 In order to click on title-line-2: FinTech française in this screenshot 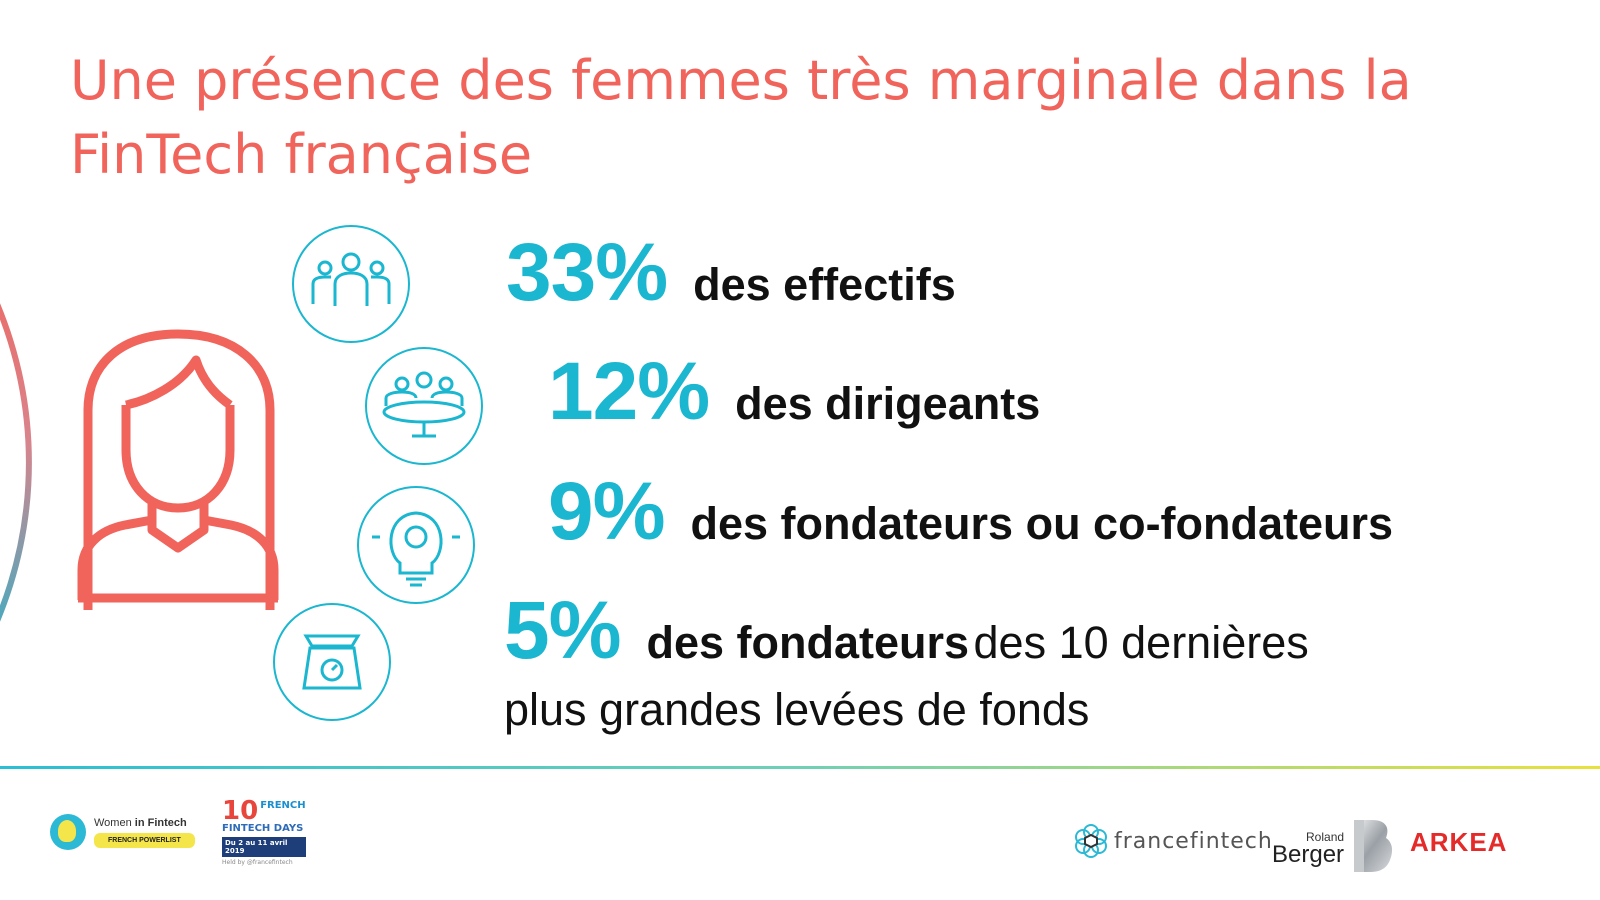, I will do `click(301, 154)`.